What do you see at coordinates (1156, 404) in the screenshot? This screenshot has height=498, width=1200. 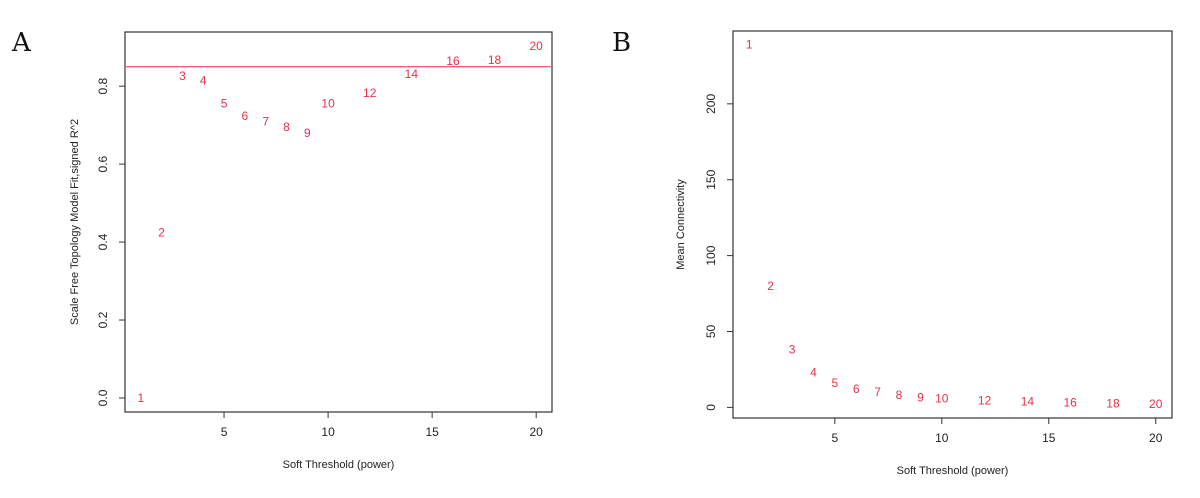 I see `data-point-label-b: 20` at bounding box center [1156, 404].